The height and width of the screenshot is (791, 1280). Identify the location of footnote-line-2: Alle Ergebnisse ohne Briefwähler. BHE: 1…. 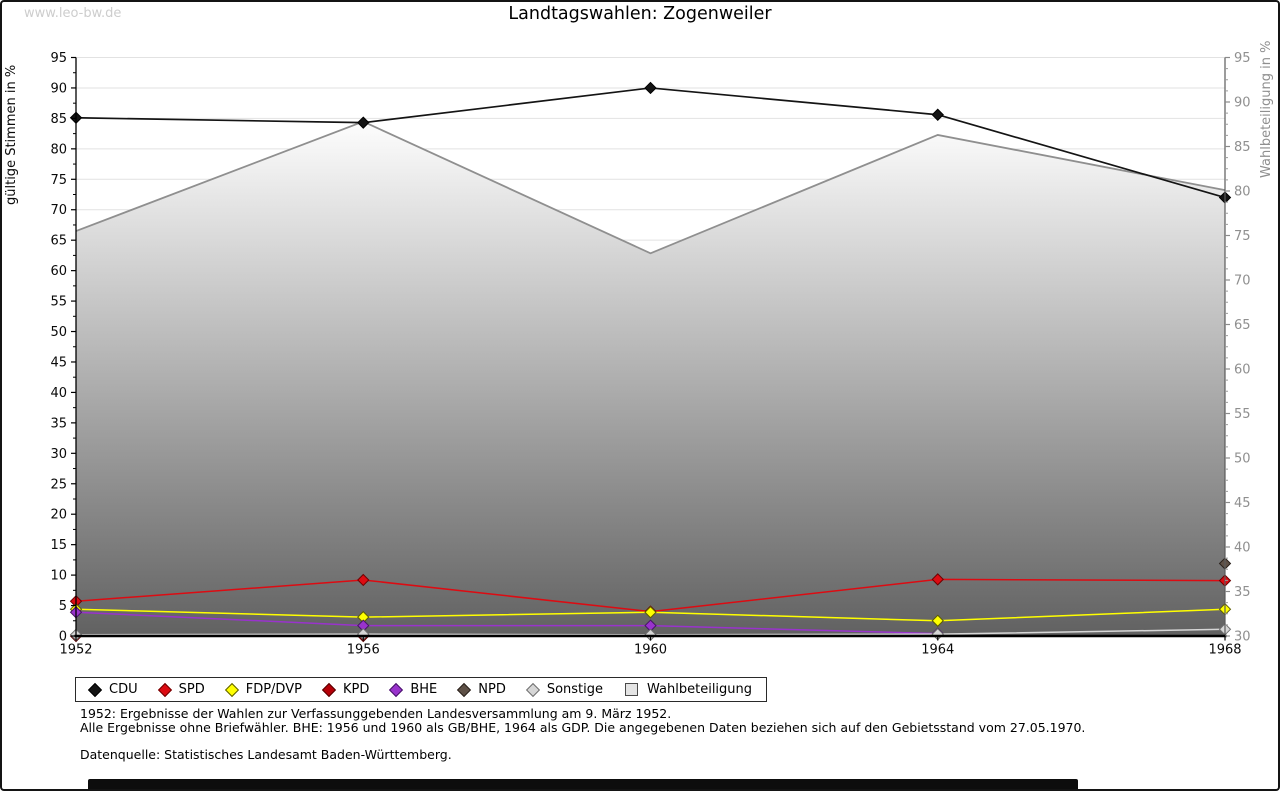
(583, 727).